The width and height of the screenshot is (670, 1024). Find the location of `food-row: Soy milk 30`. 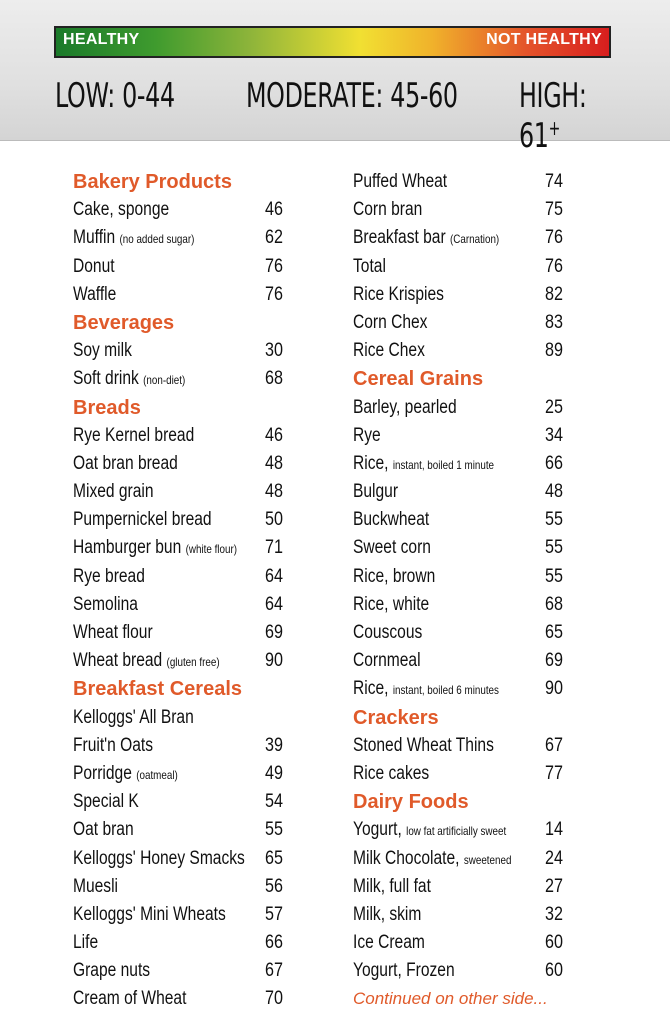

food-row: Soy milk 30 is located at coordinates (188, 351).